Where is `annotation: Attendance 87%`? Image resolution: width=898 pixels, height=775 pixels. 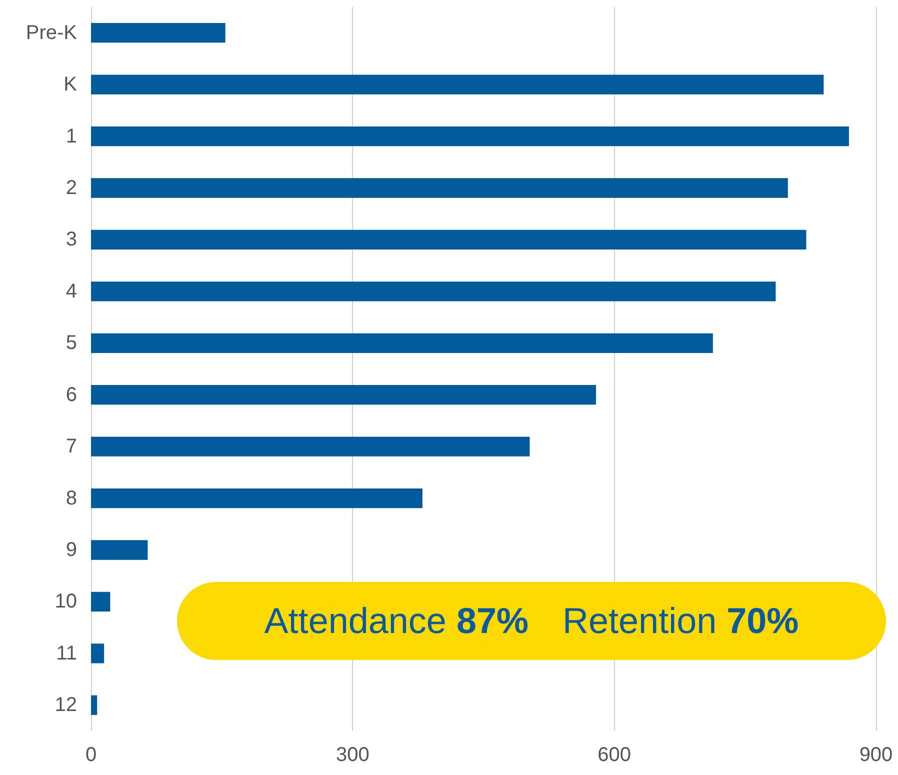 annotation: Attendance 87% is located at coordinates (396, 621).